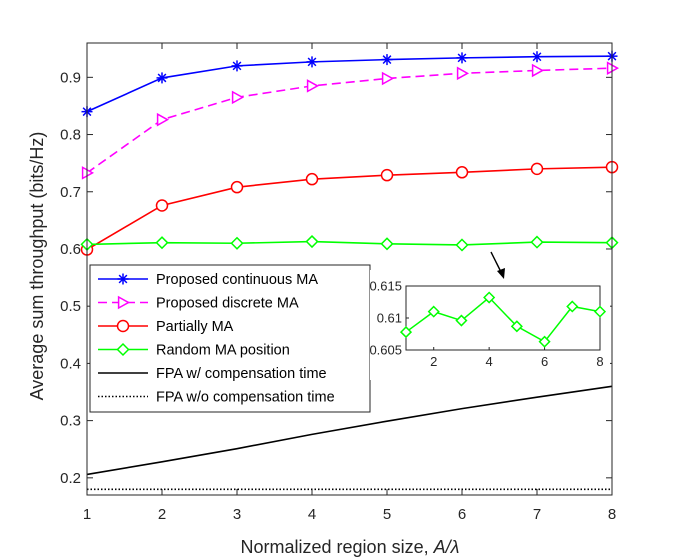 The width and height of the screenshot is (676, 559). Describe the element at coordinates (245, 398) in the screenshot. I see `legend-label-6: FPA w/o compensation time` at that location.